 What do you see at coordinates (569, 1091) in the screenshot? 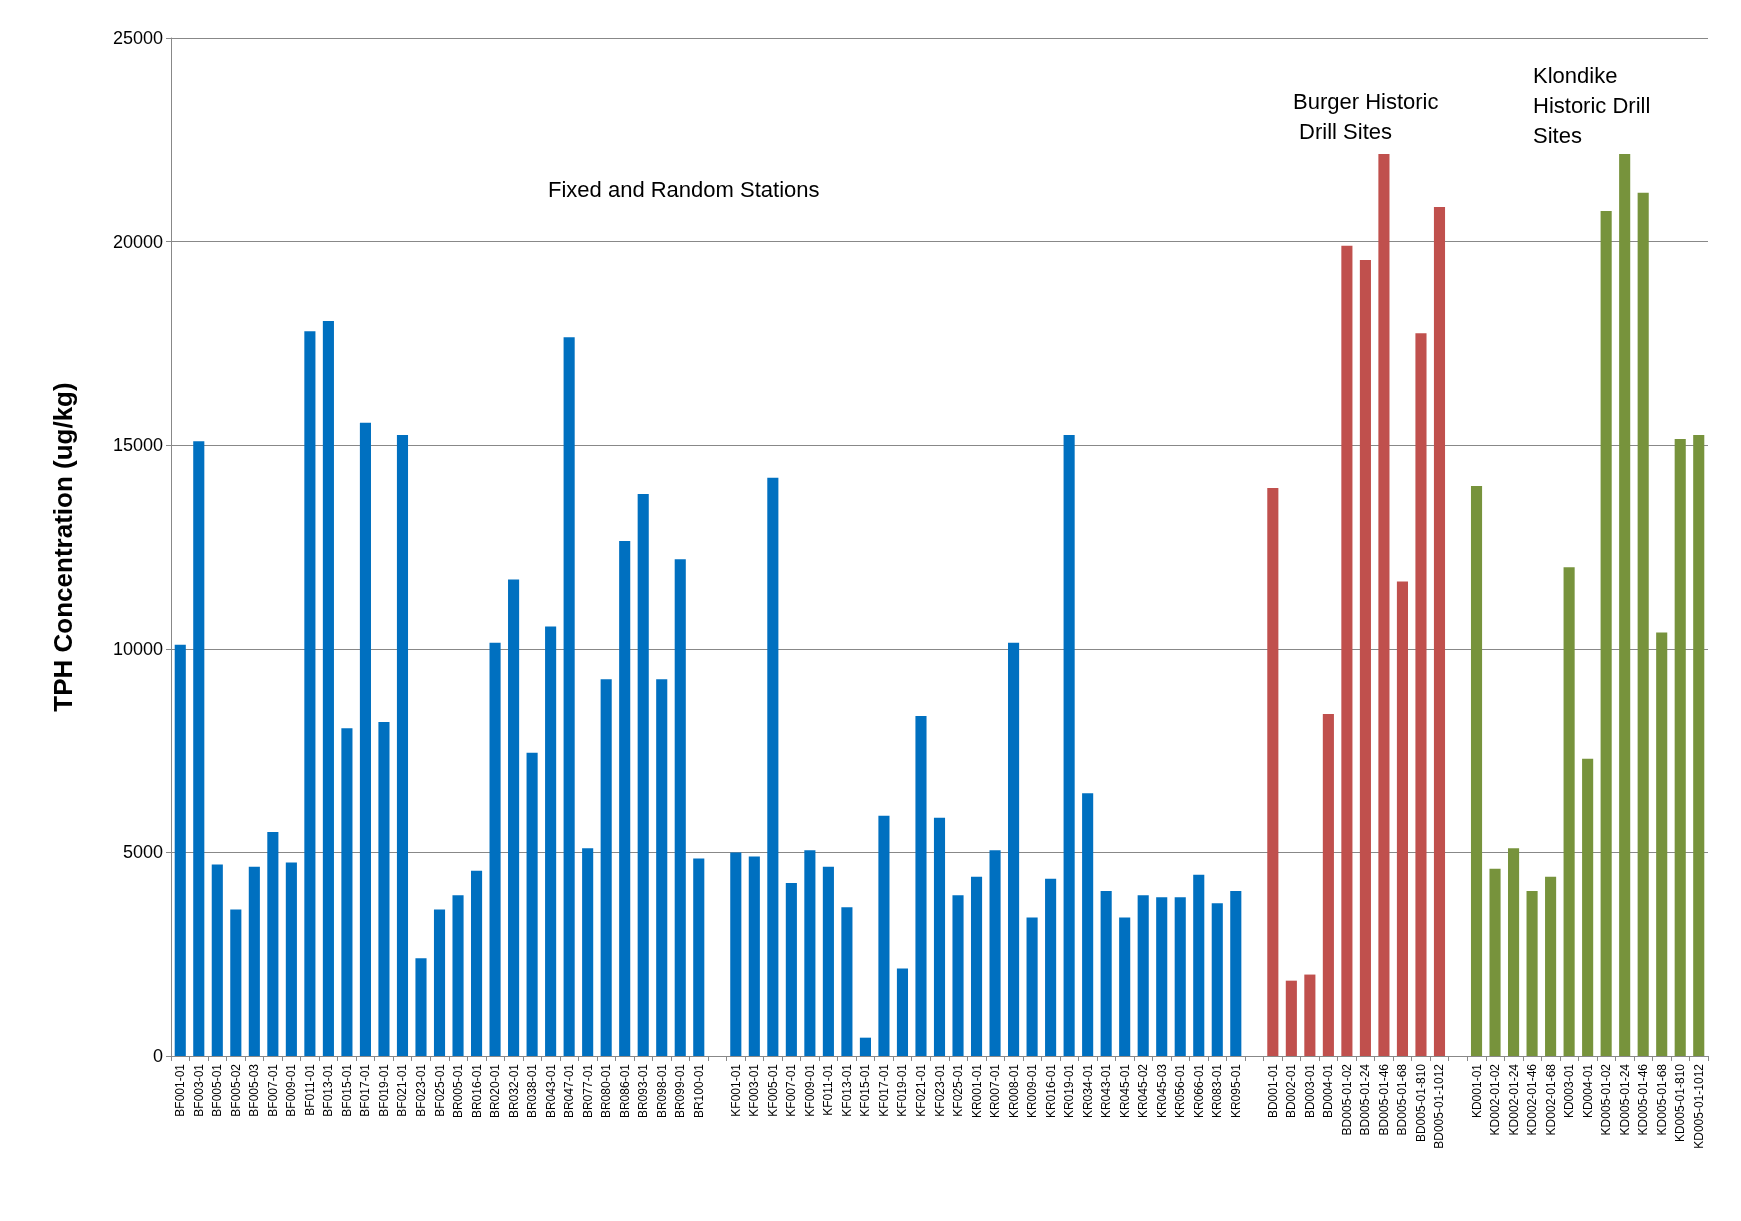
I see `x-tick-label: BR047-01` at bounding box center [569, 1091].